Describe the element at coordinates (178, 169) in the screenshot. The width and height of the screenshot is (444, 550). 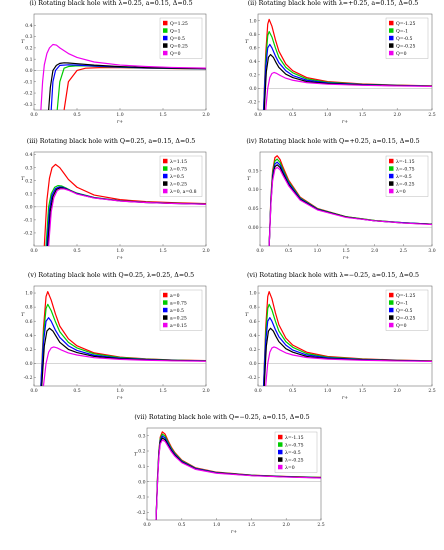
I see `legend-label: λ=0.75` at that location.